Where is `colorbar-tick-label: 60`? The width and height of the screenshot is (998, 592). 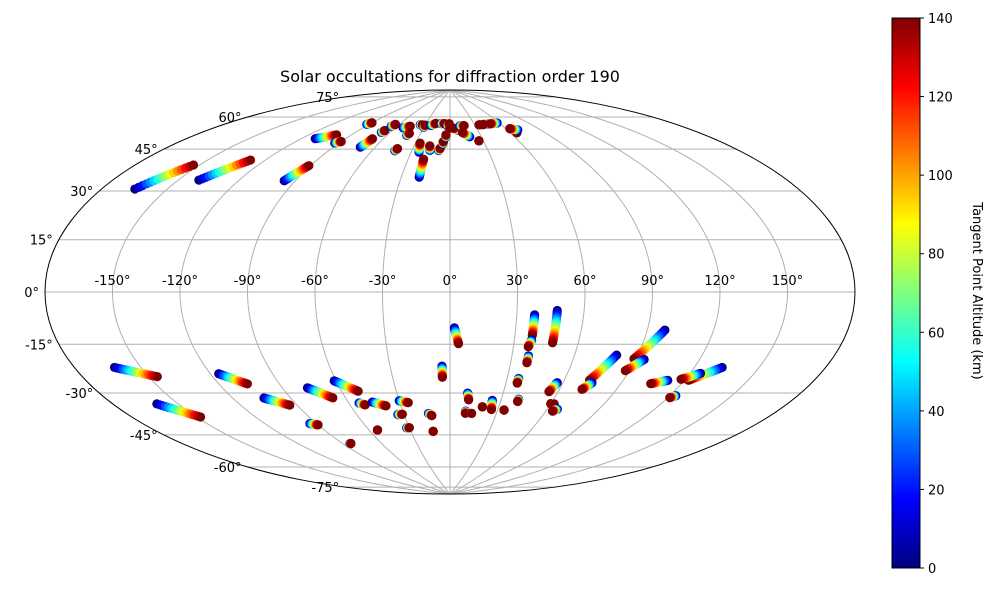 colorbar-tick-label: 60 is located at coordinates (936, 333).